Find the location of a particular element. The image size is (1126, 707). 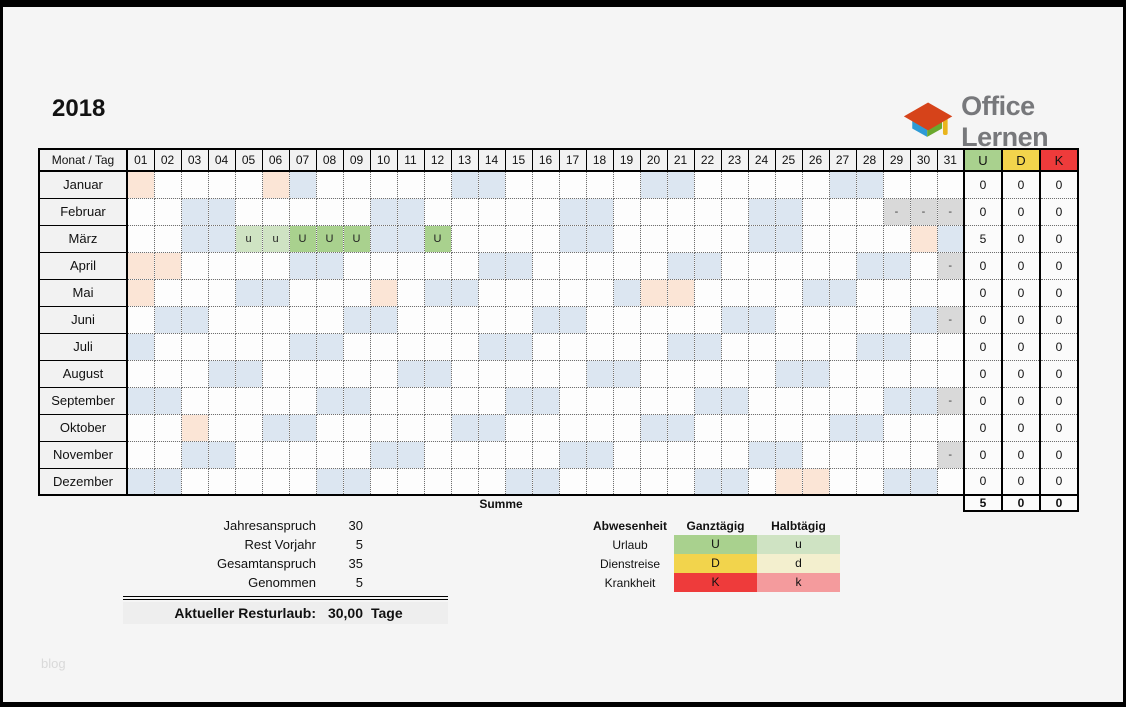

day-cell: U is located at coordinates (437, 238).